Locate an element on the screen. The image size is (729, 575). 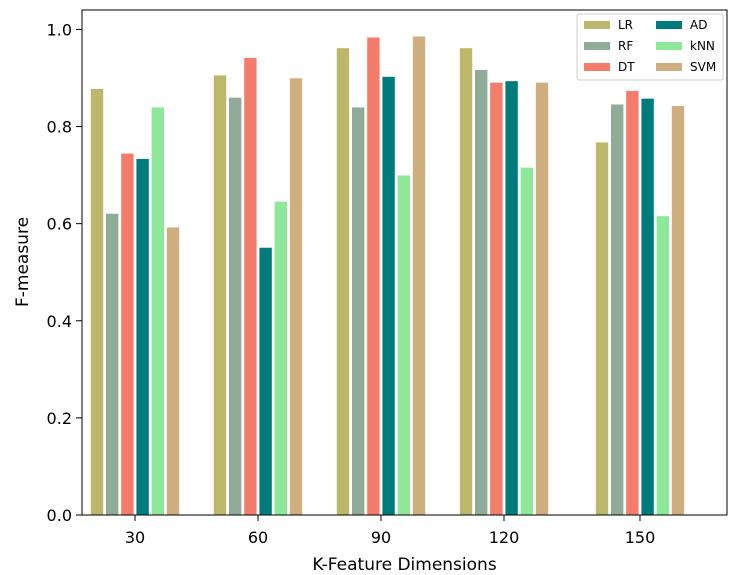
y-tick-label: 0.2 is located at coordinates (59, 418).